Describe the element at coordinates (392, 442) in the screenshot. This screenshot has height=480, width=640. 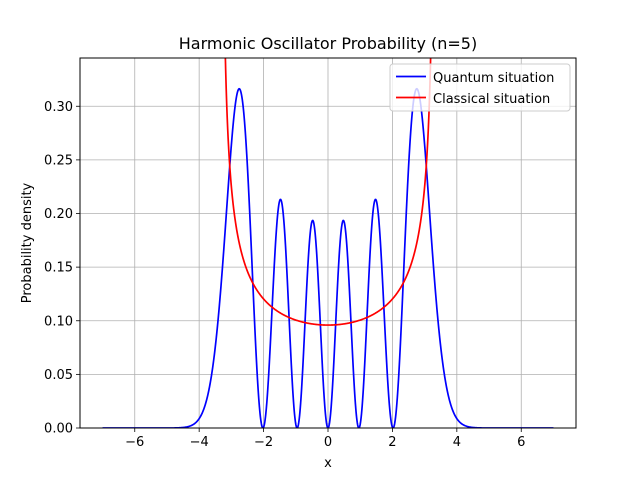
I see `x-tick-label: 2` at that location.